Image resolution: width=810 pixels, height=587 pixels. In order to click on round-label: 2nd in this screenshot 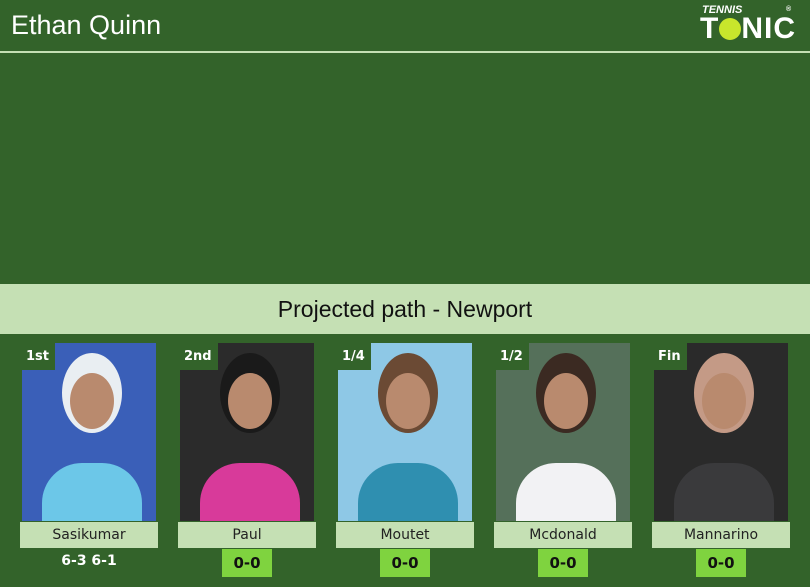, I will do `click(199, 356)`.